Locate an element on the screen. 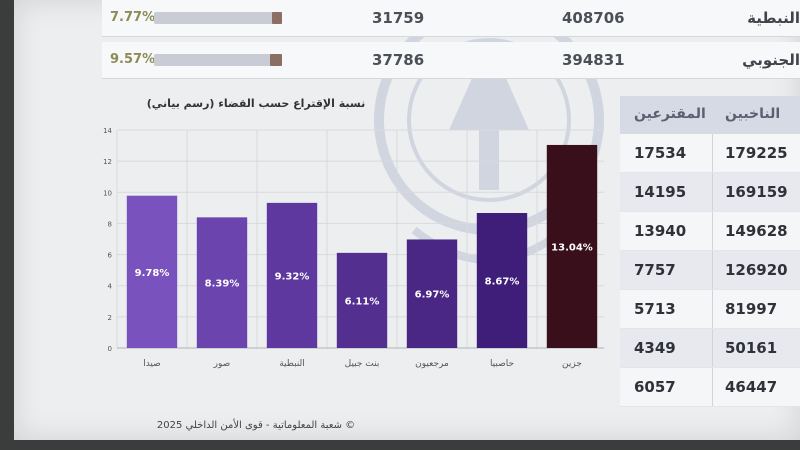 This screenshot has width=800, height=450. data-label: 9.78% is located at coordinates (152, 273).